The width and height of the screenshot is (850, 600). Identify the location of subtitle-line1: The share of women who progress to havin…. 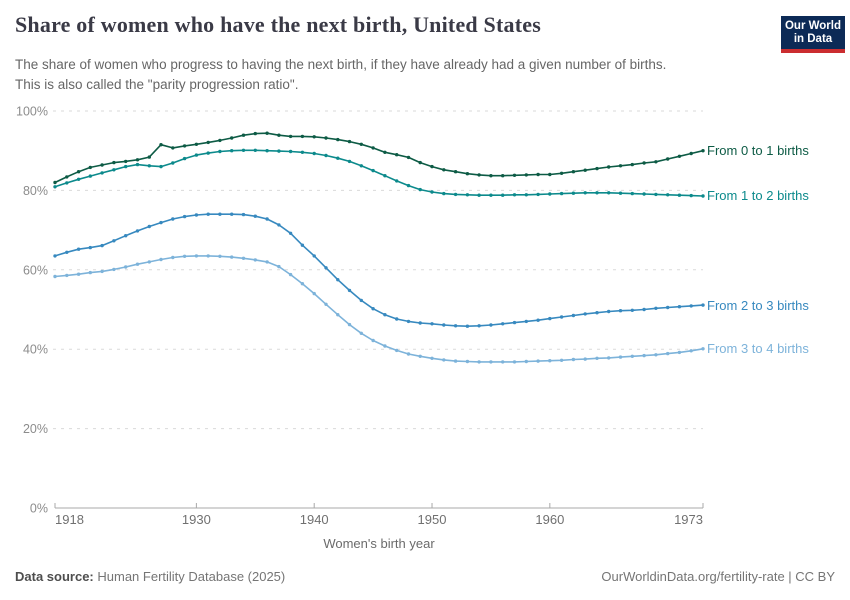
(341, 64).